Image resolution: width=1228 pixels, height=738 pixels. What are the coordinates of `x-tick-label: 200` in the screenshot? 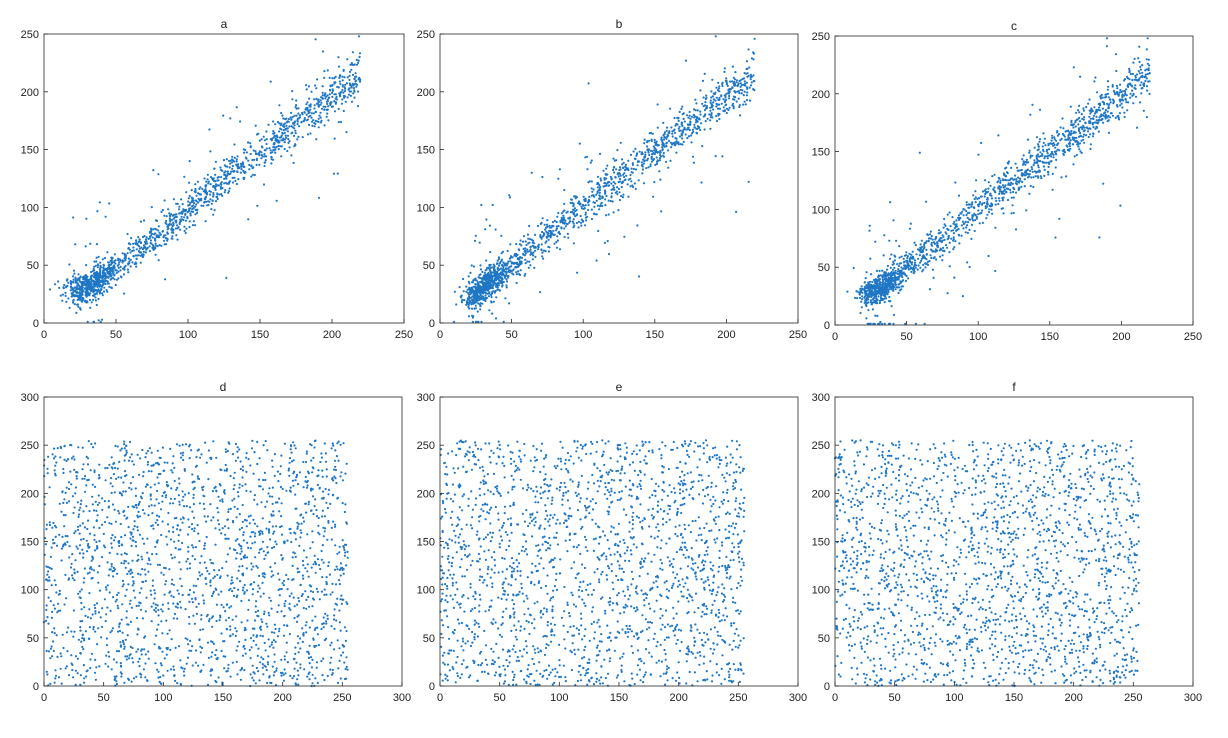 It's located at (1121, 337).